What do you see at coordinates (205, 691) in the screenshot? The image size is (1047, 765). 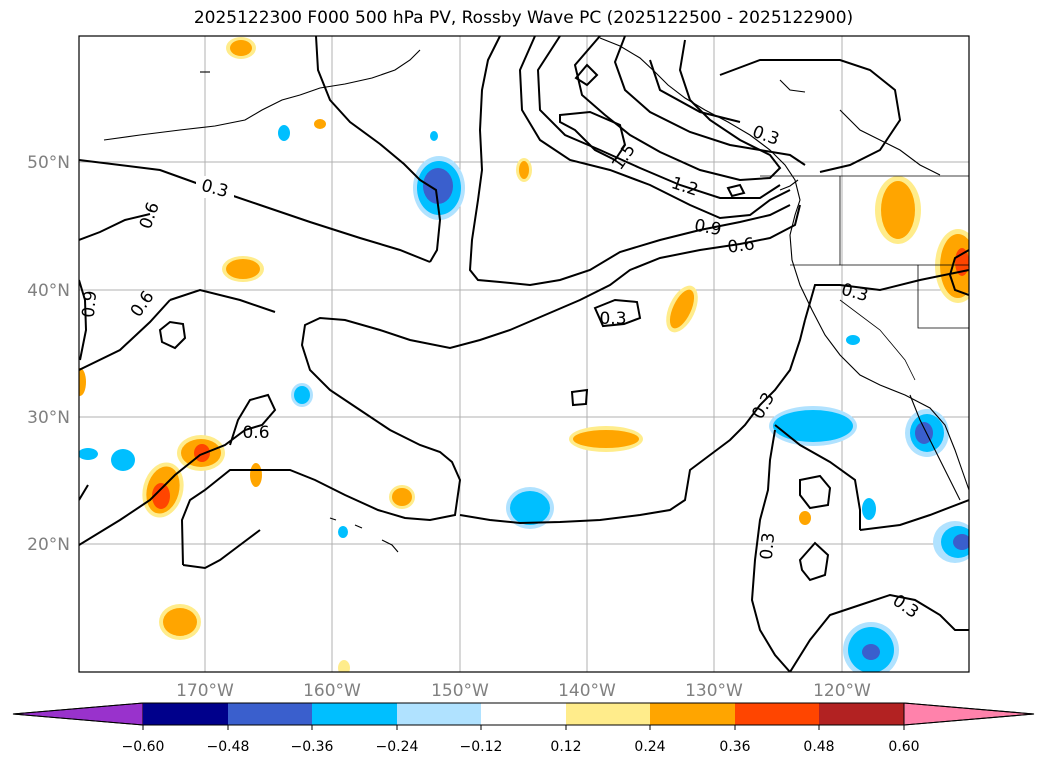 I see `lon-label-170w: 170°W` at bounding box center [205, 691].